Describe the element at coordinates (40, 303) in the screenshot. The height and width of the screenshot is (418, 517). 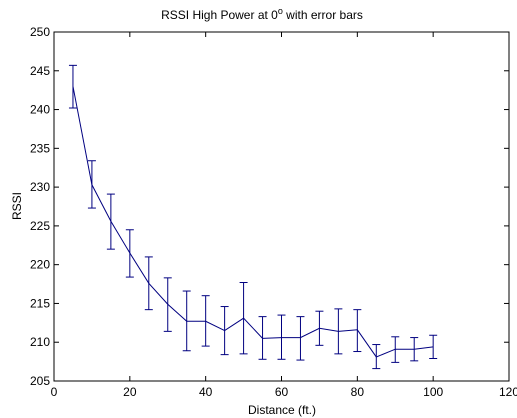
I see `y-tick-label: 215` at that location.